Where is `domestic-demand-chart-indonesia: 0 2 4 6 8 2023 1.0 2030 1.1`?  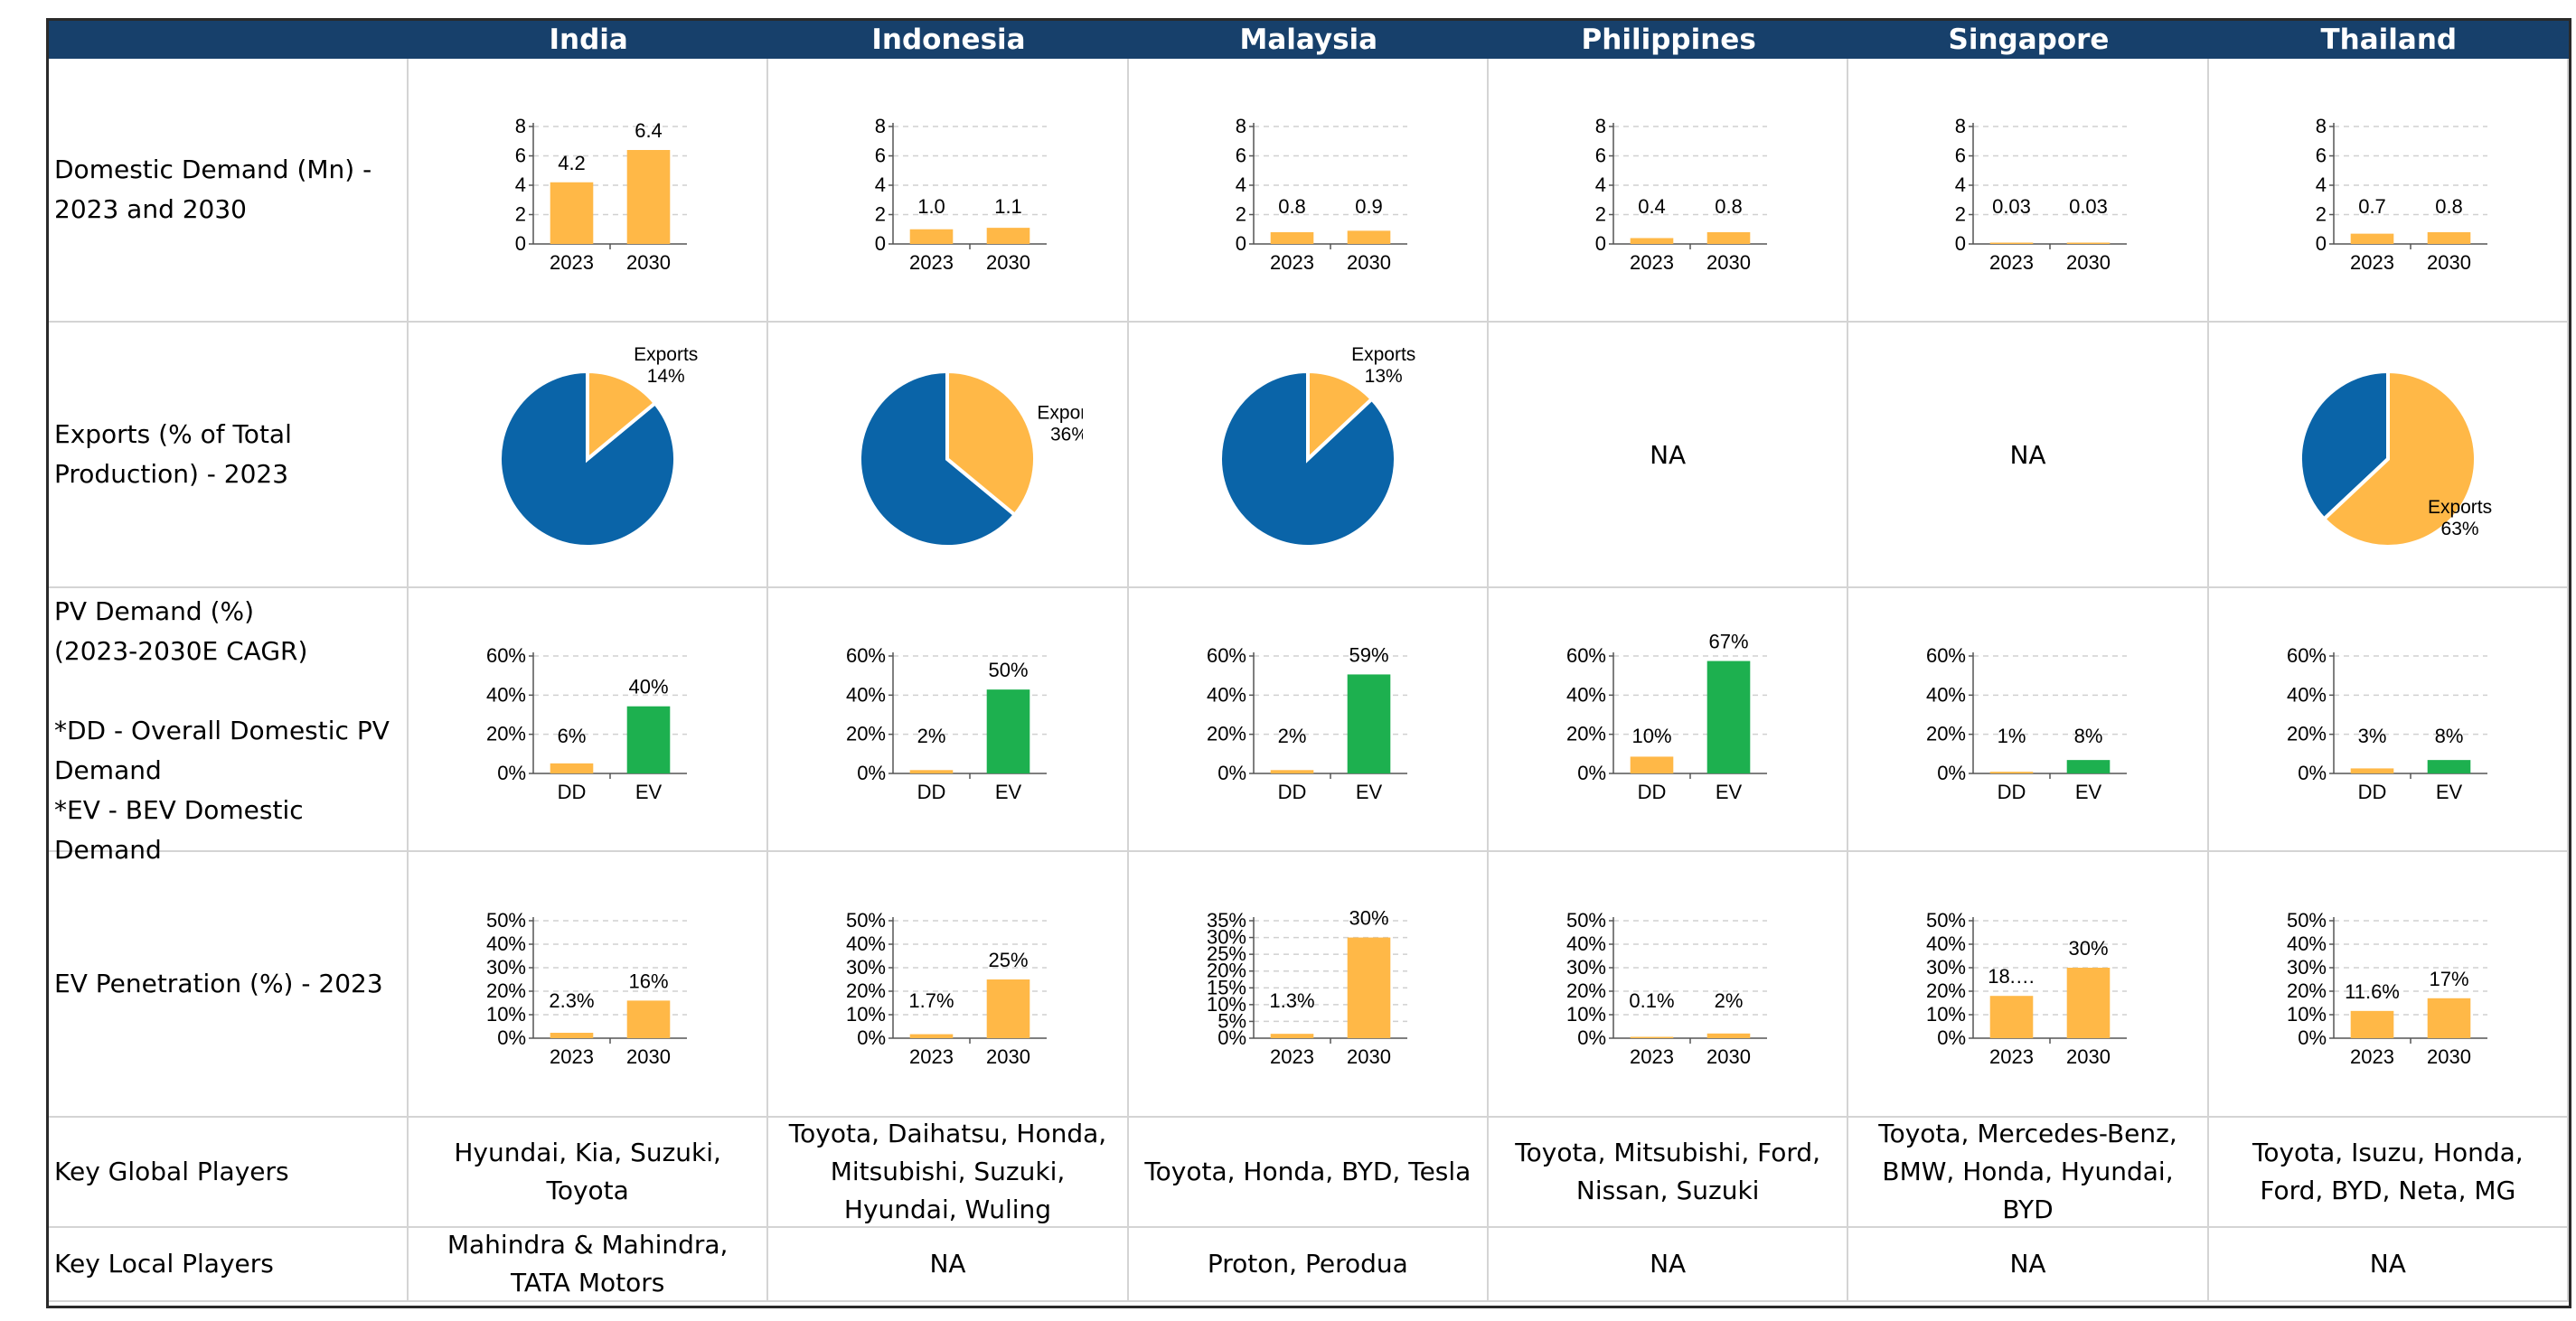
domestic-demand-chart-indonesia: 0 2 4 6 8 2023 1.0 2030 1.1 is located at coordinates (948, 191).